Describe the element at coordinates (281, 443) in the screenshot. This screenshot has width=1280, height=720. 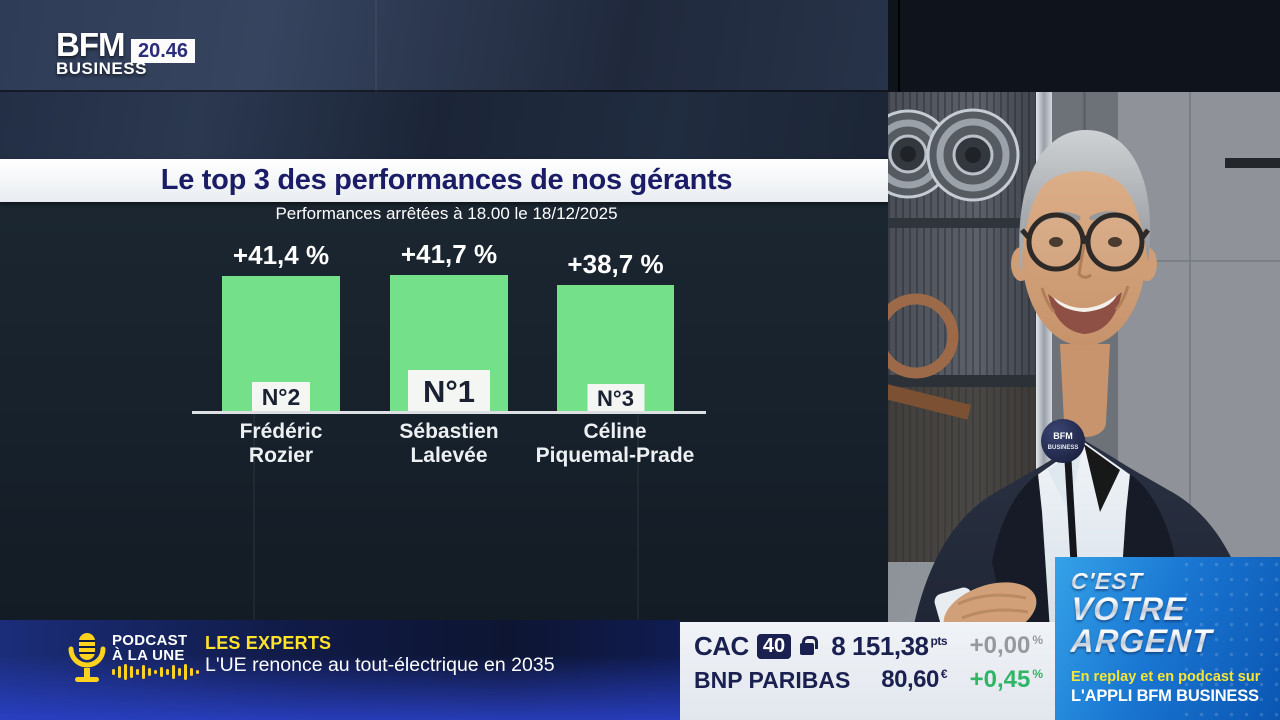
I see `bar-category-label: Frédéric Rozier` at that location.